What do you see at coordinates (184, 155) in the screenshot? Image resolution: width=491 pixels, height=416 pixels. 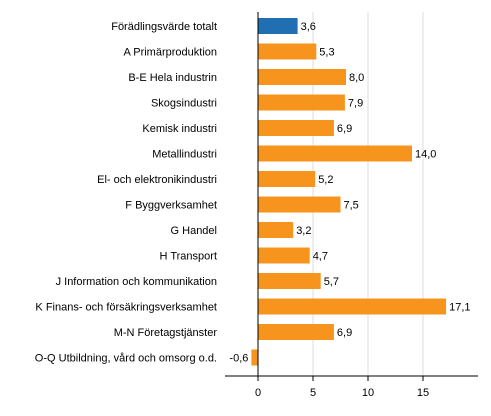 I see `category-label: Metallindustri` at bounding box center [184, 155].